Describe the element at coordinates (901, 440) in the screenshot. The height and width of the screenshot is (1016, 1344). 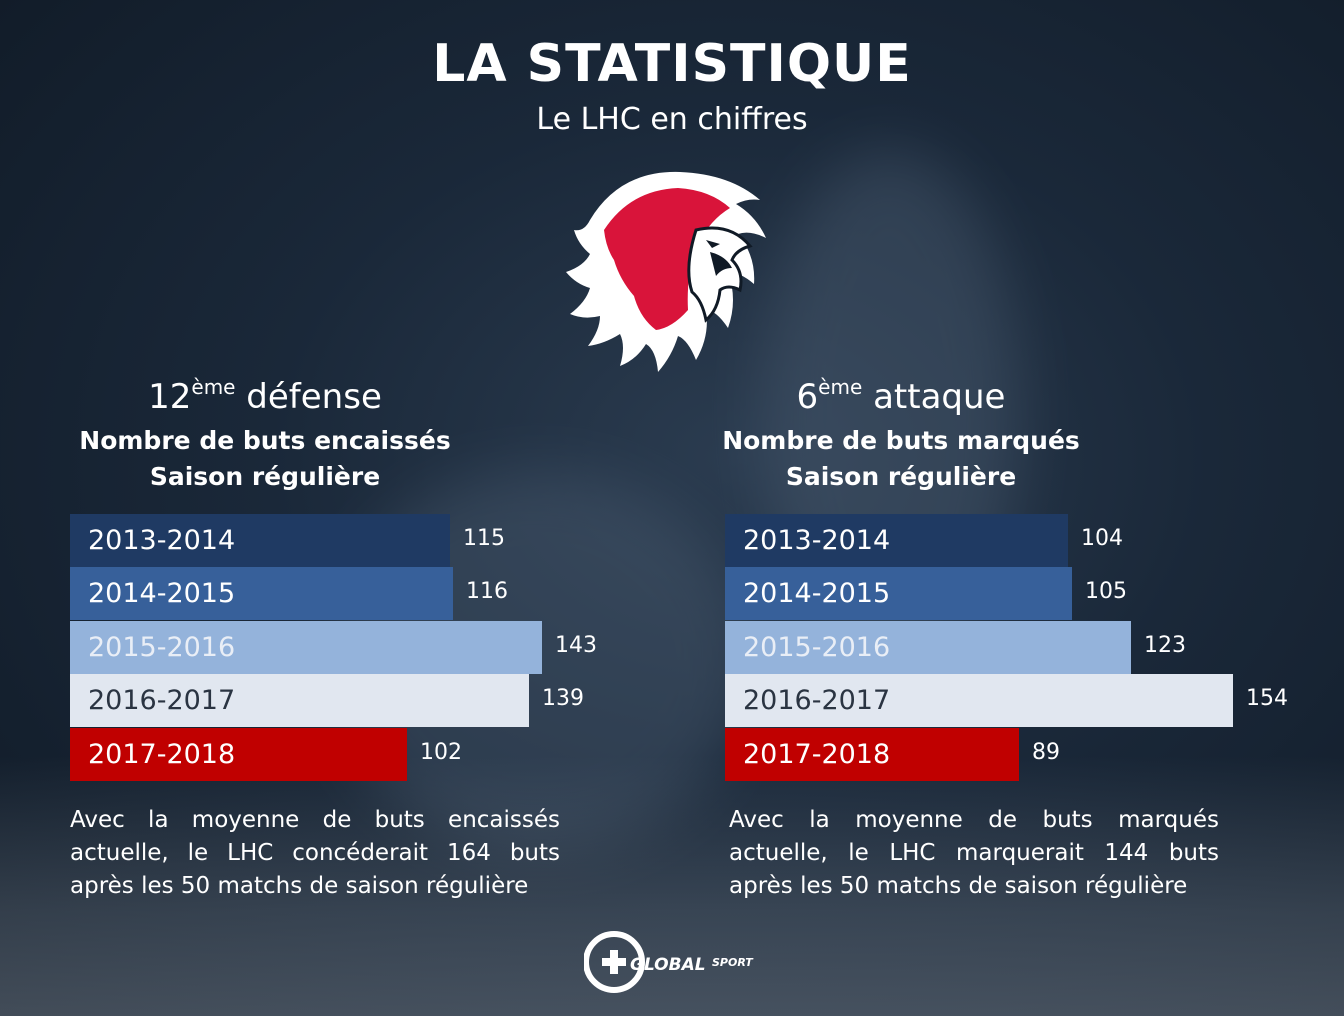
I see `attack-subtitle-line1: Nombre de buts marqués` at that location.